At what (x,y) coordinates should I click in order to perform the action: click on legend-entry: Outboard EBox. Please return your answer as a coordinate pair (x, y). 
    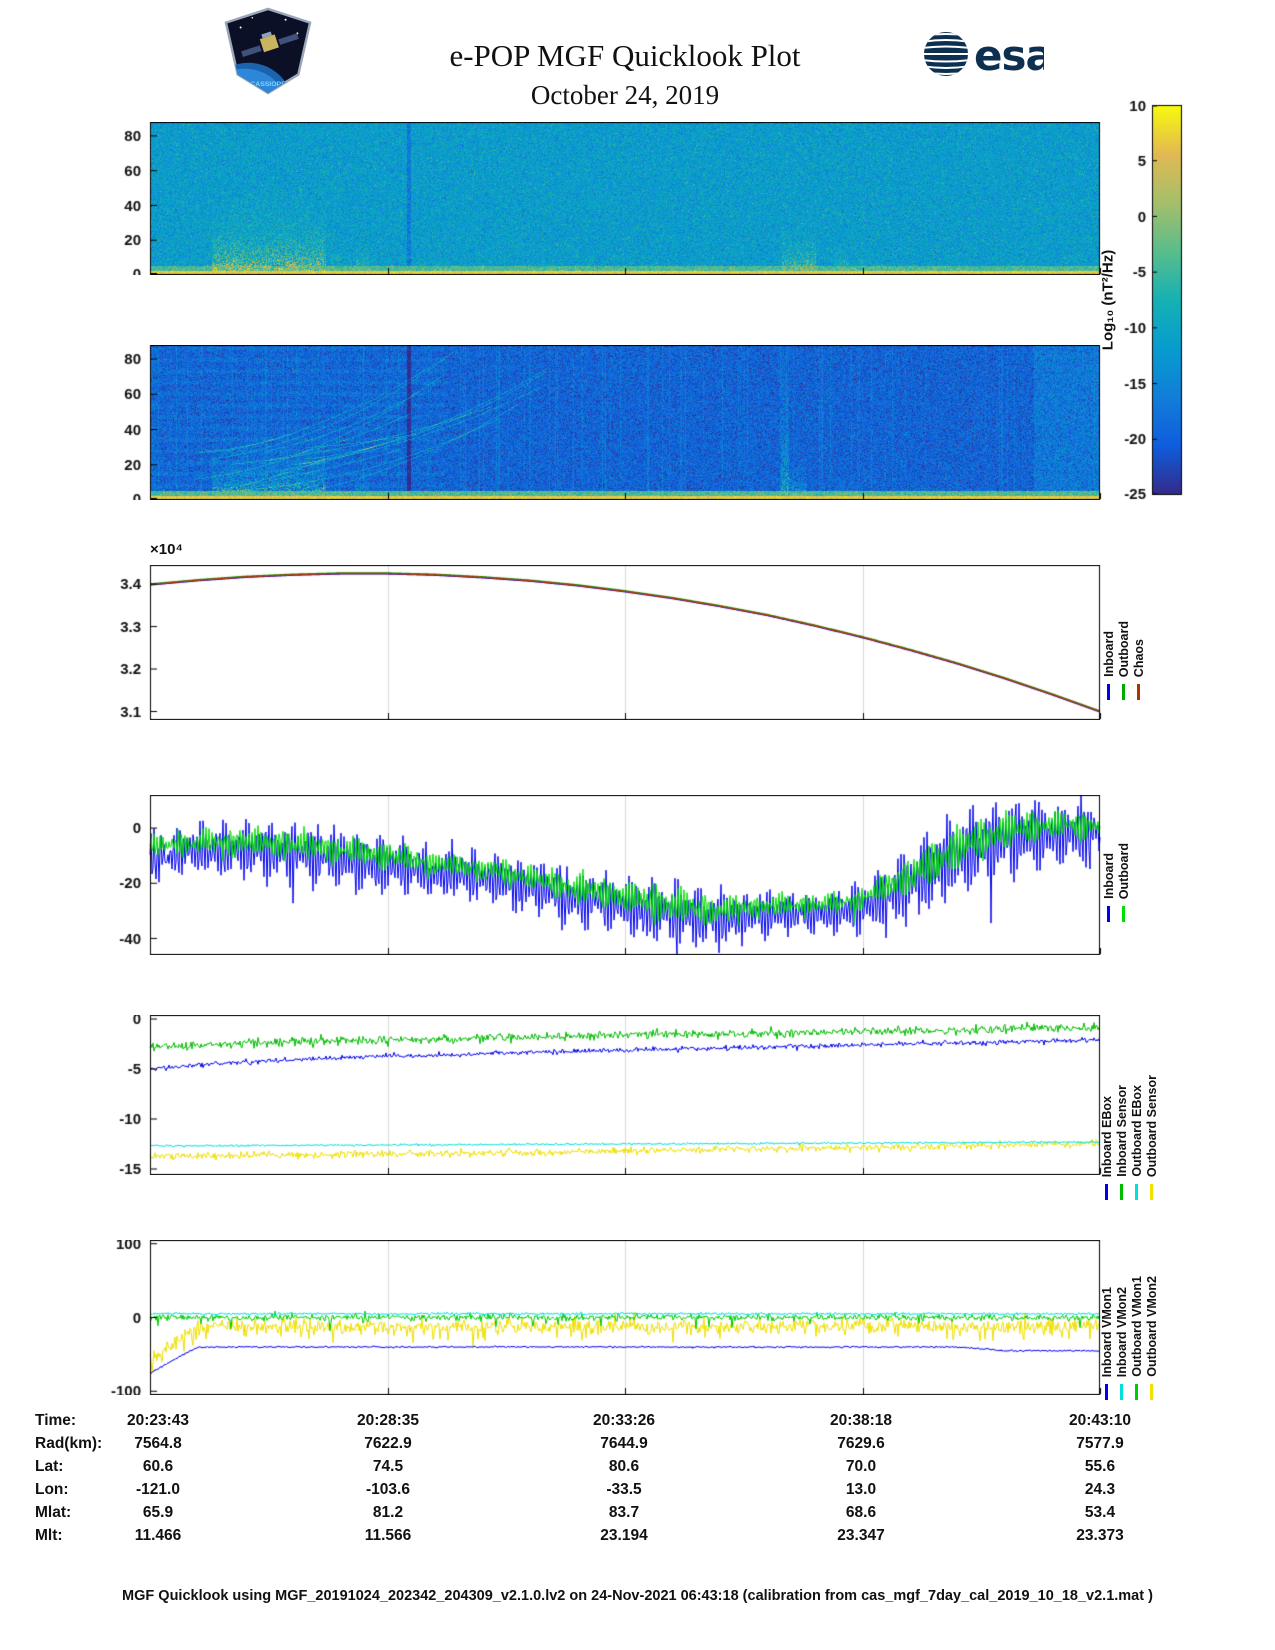
    Looking at the image, I should click on (1136, 1142).